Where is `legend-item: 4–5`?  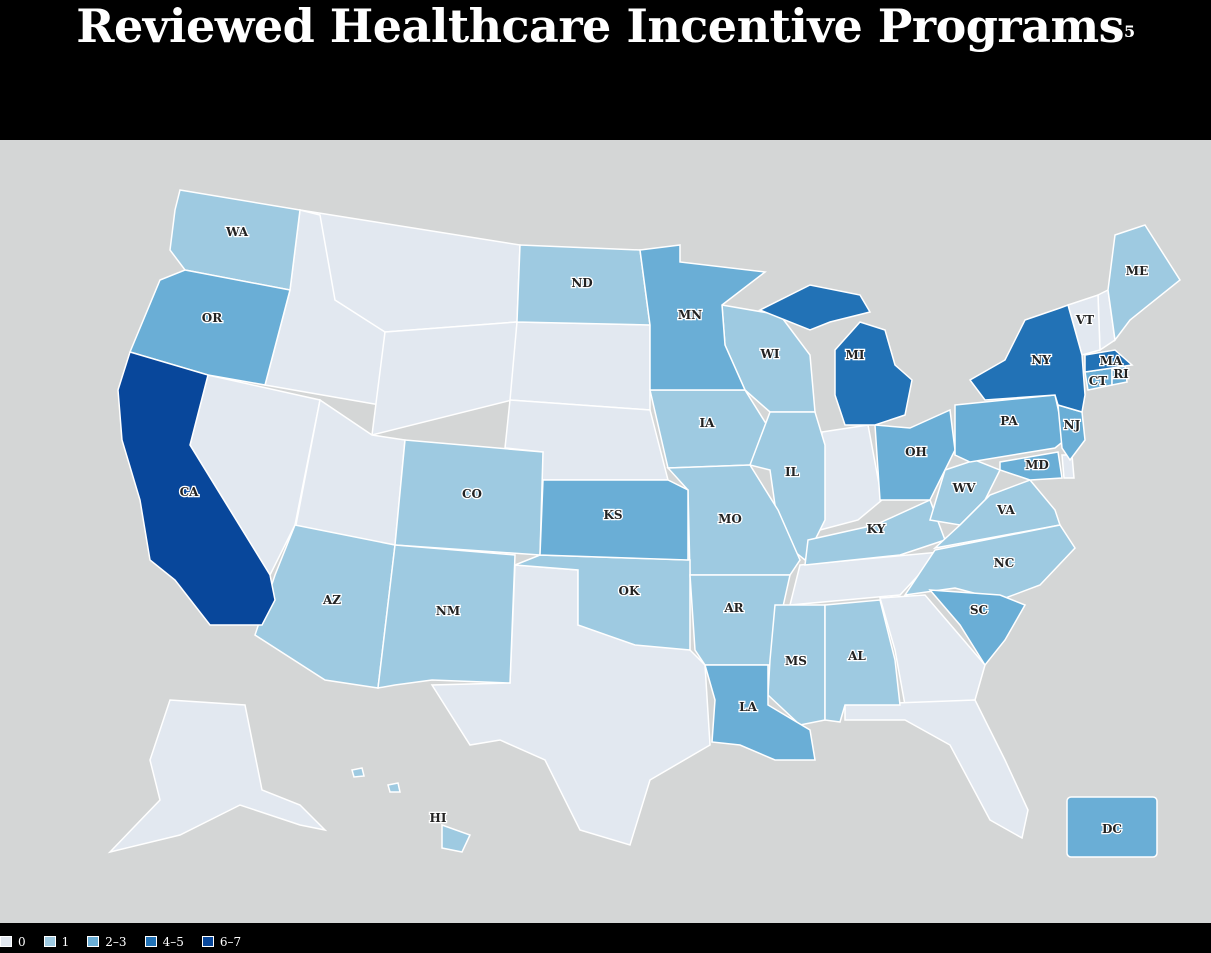 legend-item: 4–5 is located at coordinates (164, 941).